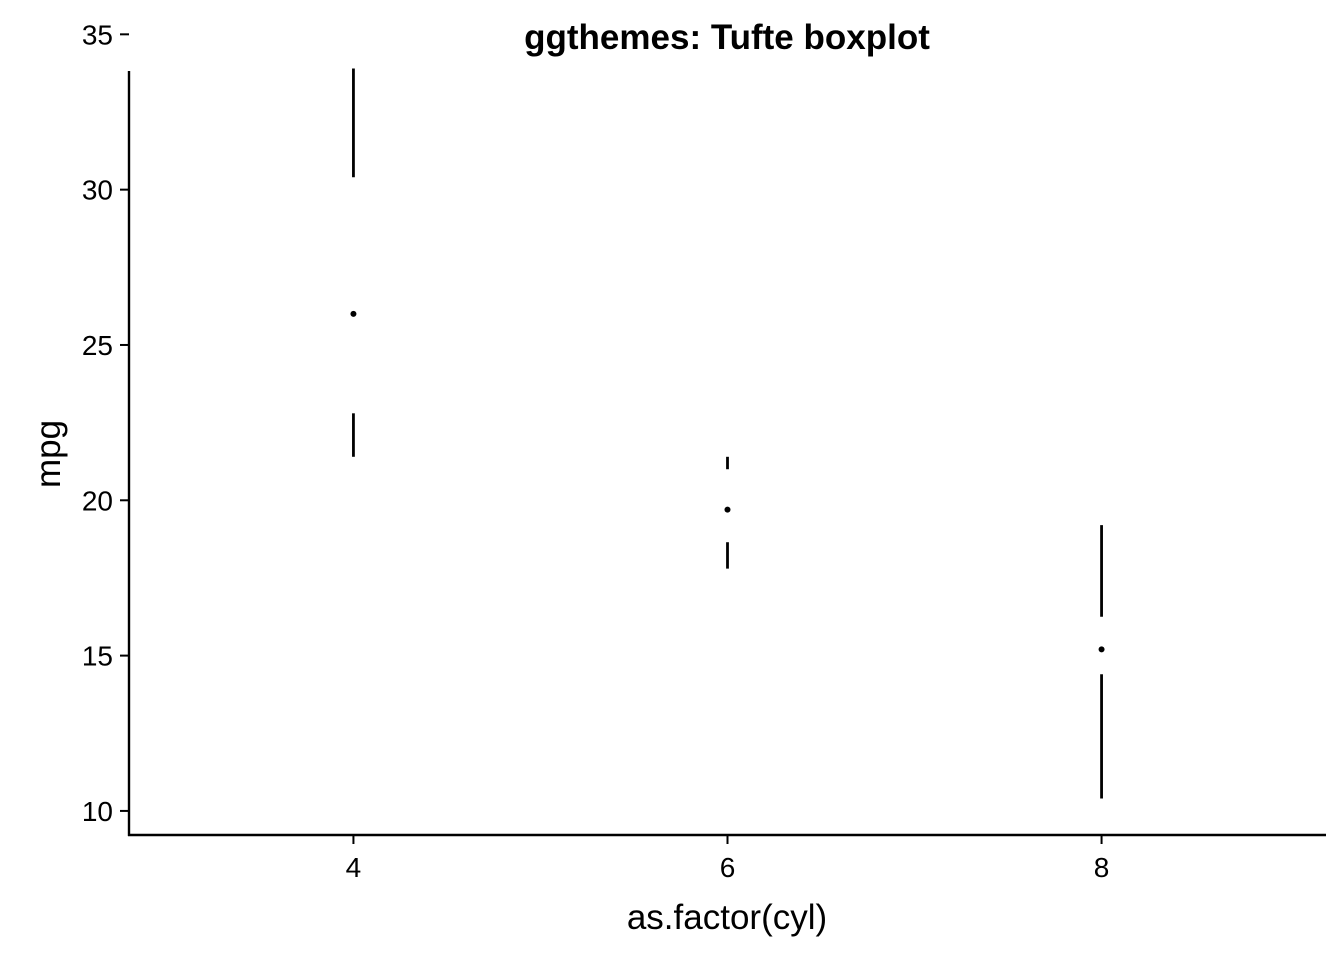 This screenshot has width=1344, height=960. I want to click on y-tick-label: 25, so click(97, 345).